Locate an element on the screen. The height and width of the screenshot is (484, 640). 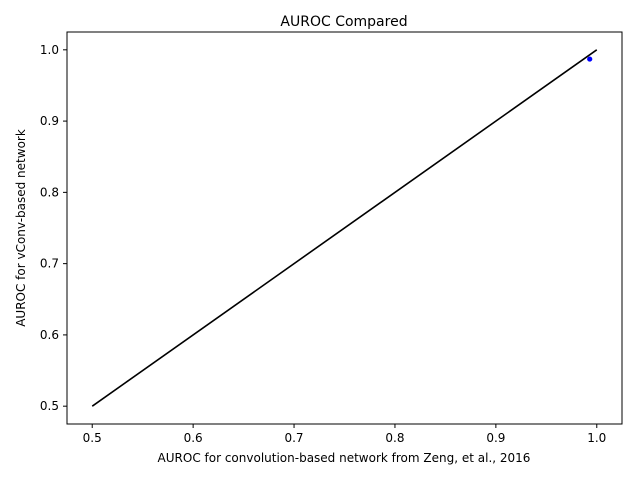
y-tick-label: 0.7 is located at coordinates (49, 264).